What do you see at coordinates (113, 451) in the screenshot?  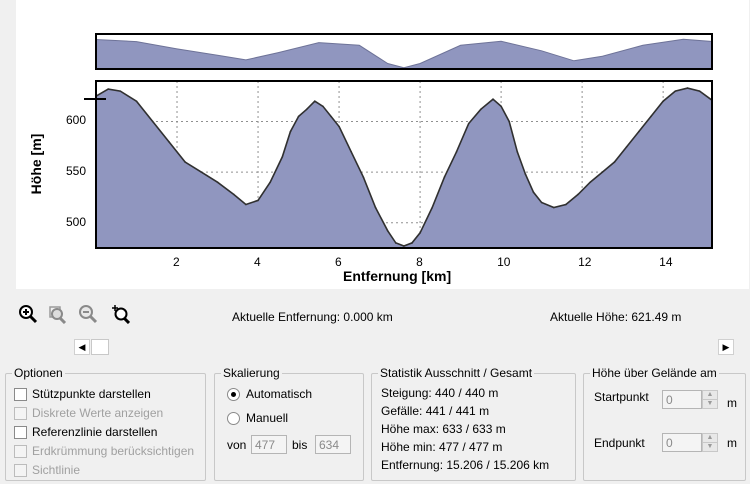 I see `option-label: Erdkrümmung berücksichtigen` at bounding box center [113, 451].